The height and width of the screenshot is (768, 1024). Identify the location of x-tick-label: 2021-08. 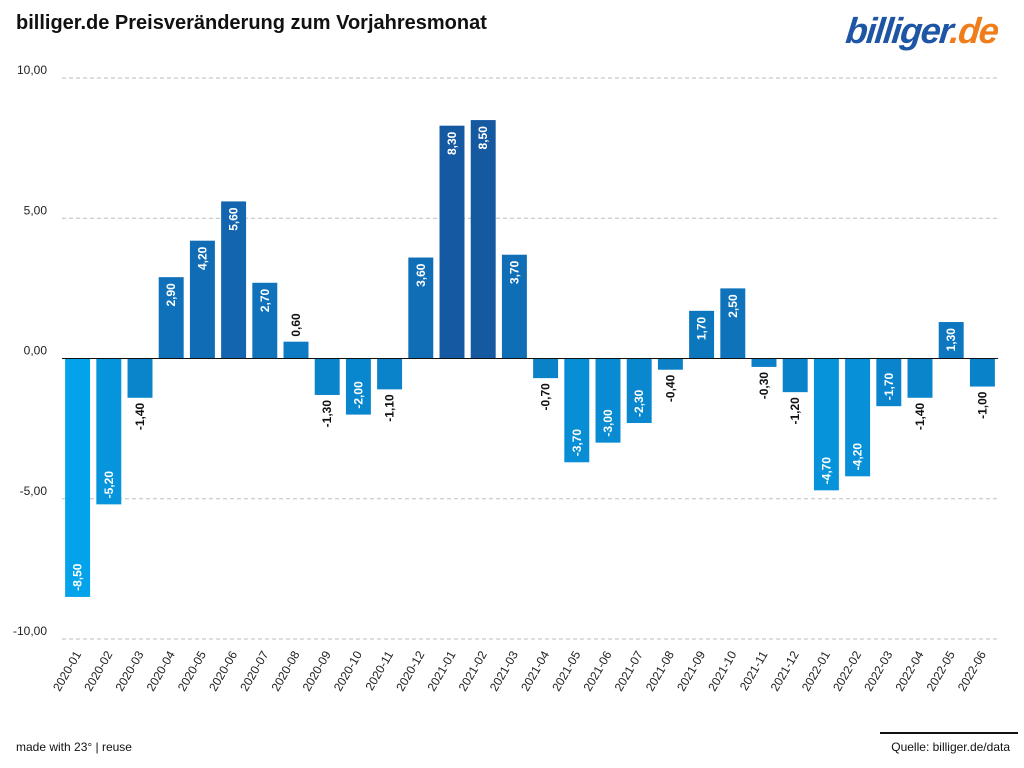
(660, 670).